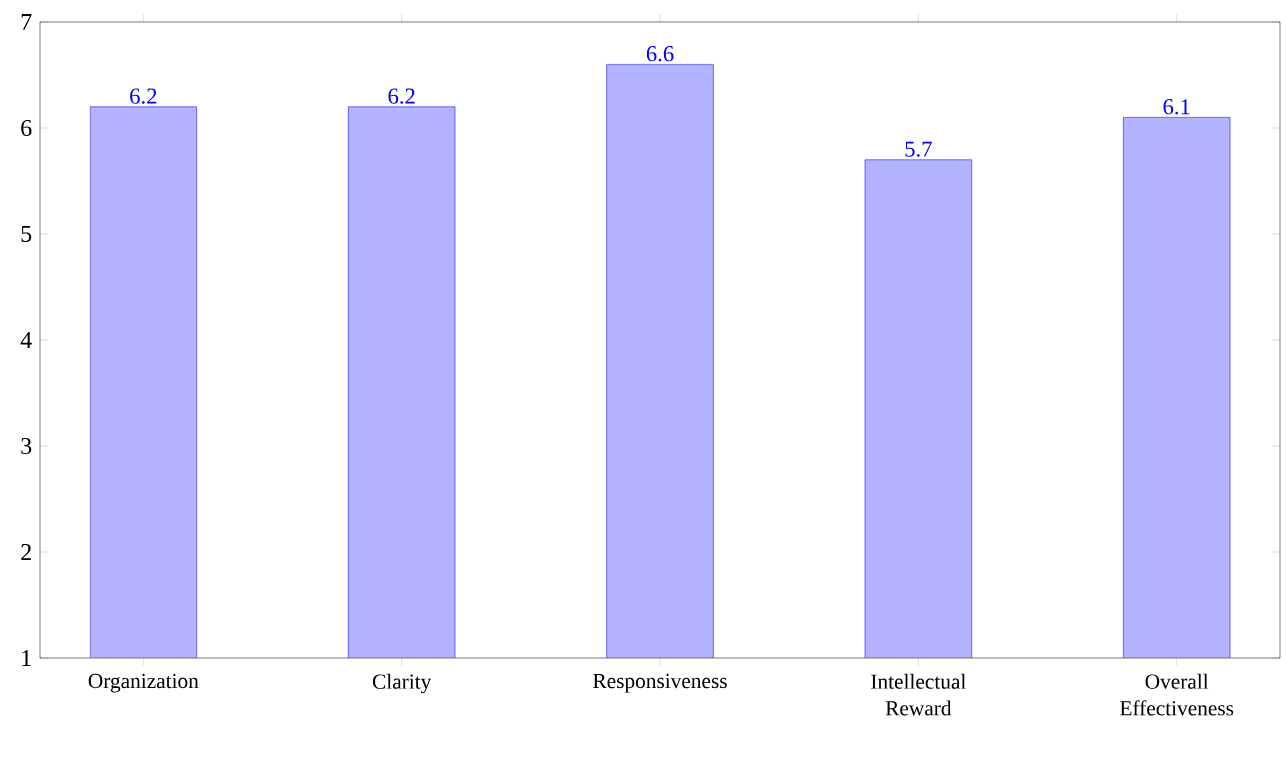 Image resolution: width=1287 pixels, height=780 pixels. What do you see at coordinates (26, 340) in the screenshot?
I see `y-tick-label: 4` at bounding box center [26, 340].